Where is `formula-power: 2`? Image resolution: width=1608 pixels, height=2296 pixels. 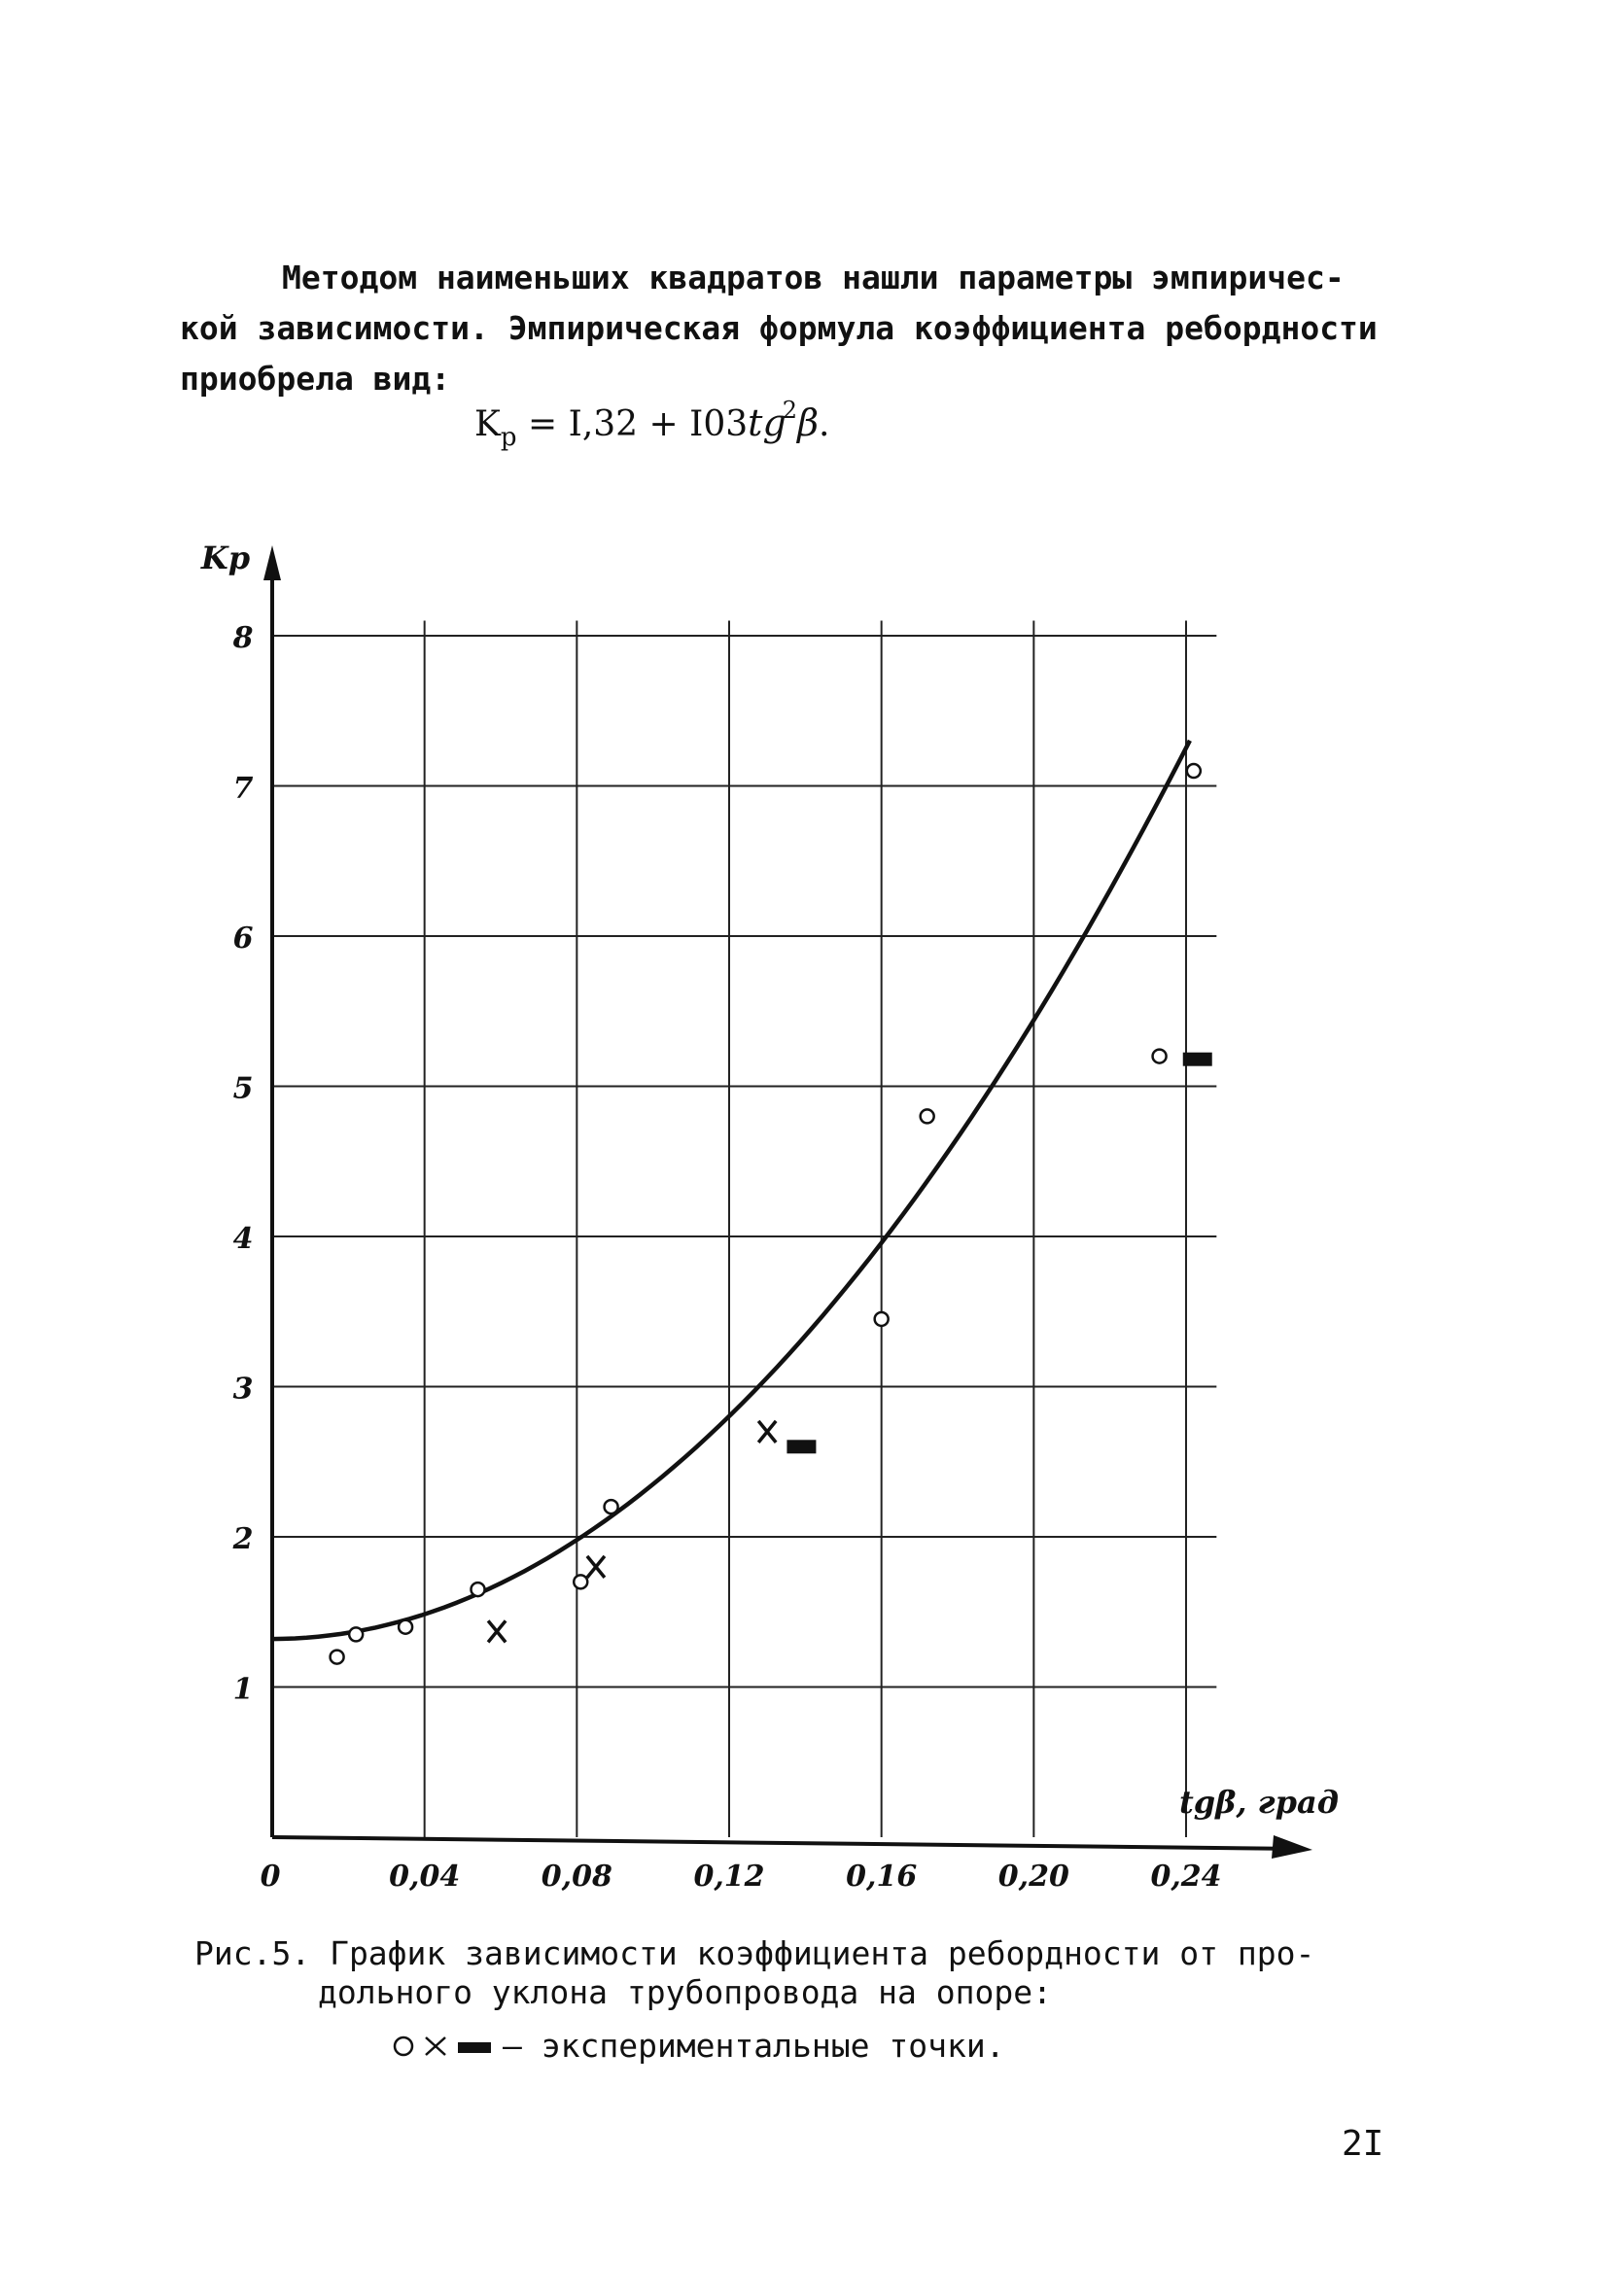 formula-power: 2 is located at coordinates (790, 410).